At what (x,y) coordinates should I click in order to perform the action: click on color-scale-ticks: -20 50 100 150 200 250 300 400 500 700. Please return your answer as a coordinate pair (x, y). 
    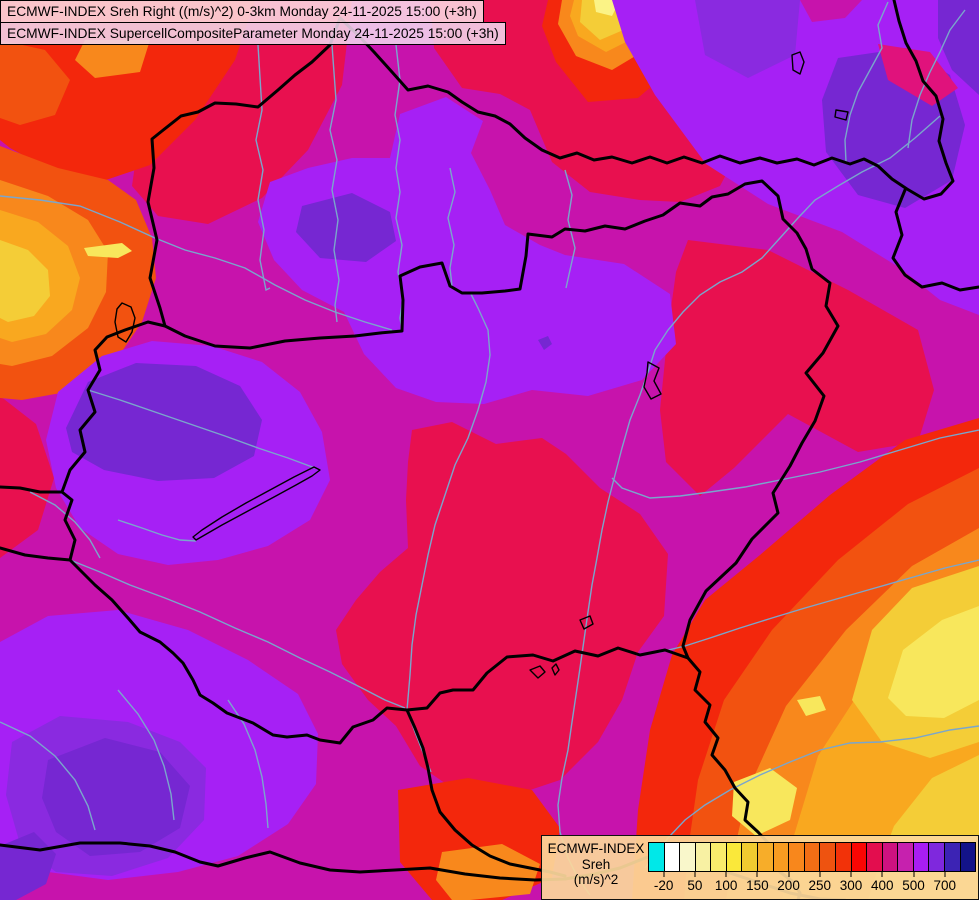
    Looking at the image, I should click on (812, 885).